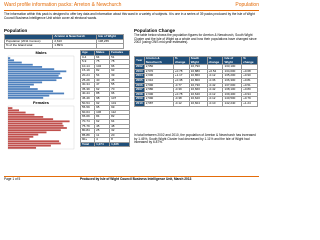  Describe the element at coordinates (110, 46) in the screenshot. I see `cell` at that location.